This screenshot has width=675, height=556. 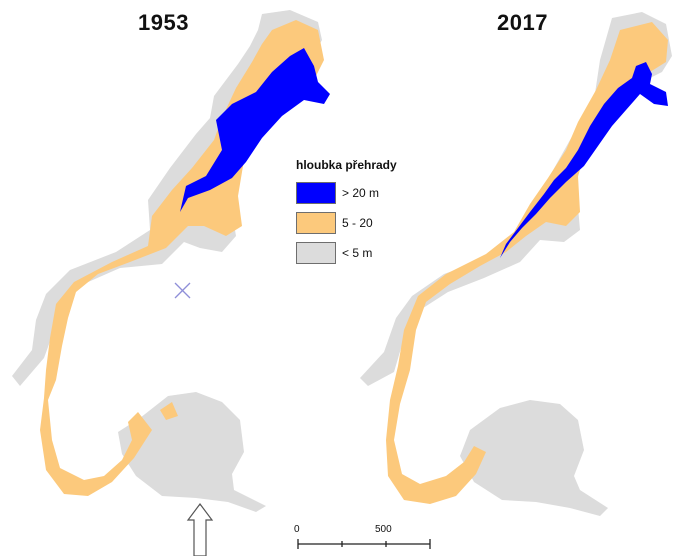 What do you see at coordinates (383, 529) in the screenshot?
I see `scale-label-500: 500` at bounding box center [383, 529].